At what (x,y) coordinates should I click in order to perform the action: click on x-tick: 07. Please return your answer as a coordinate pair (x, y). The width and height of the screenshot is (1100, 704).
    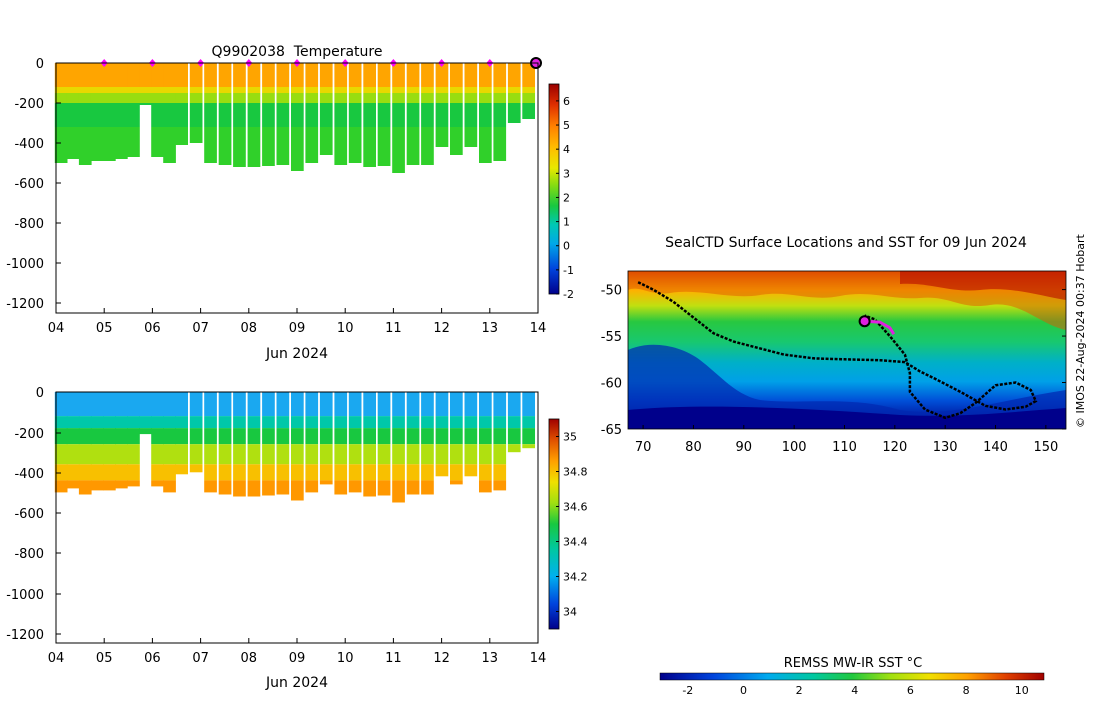
    Looking at the image, I should click on (200, 652).